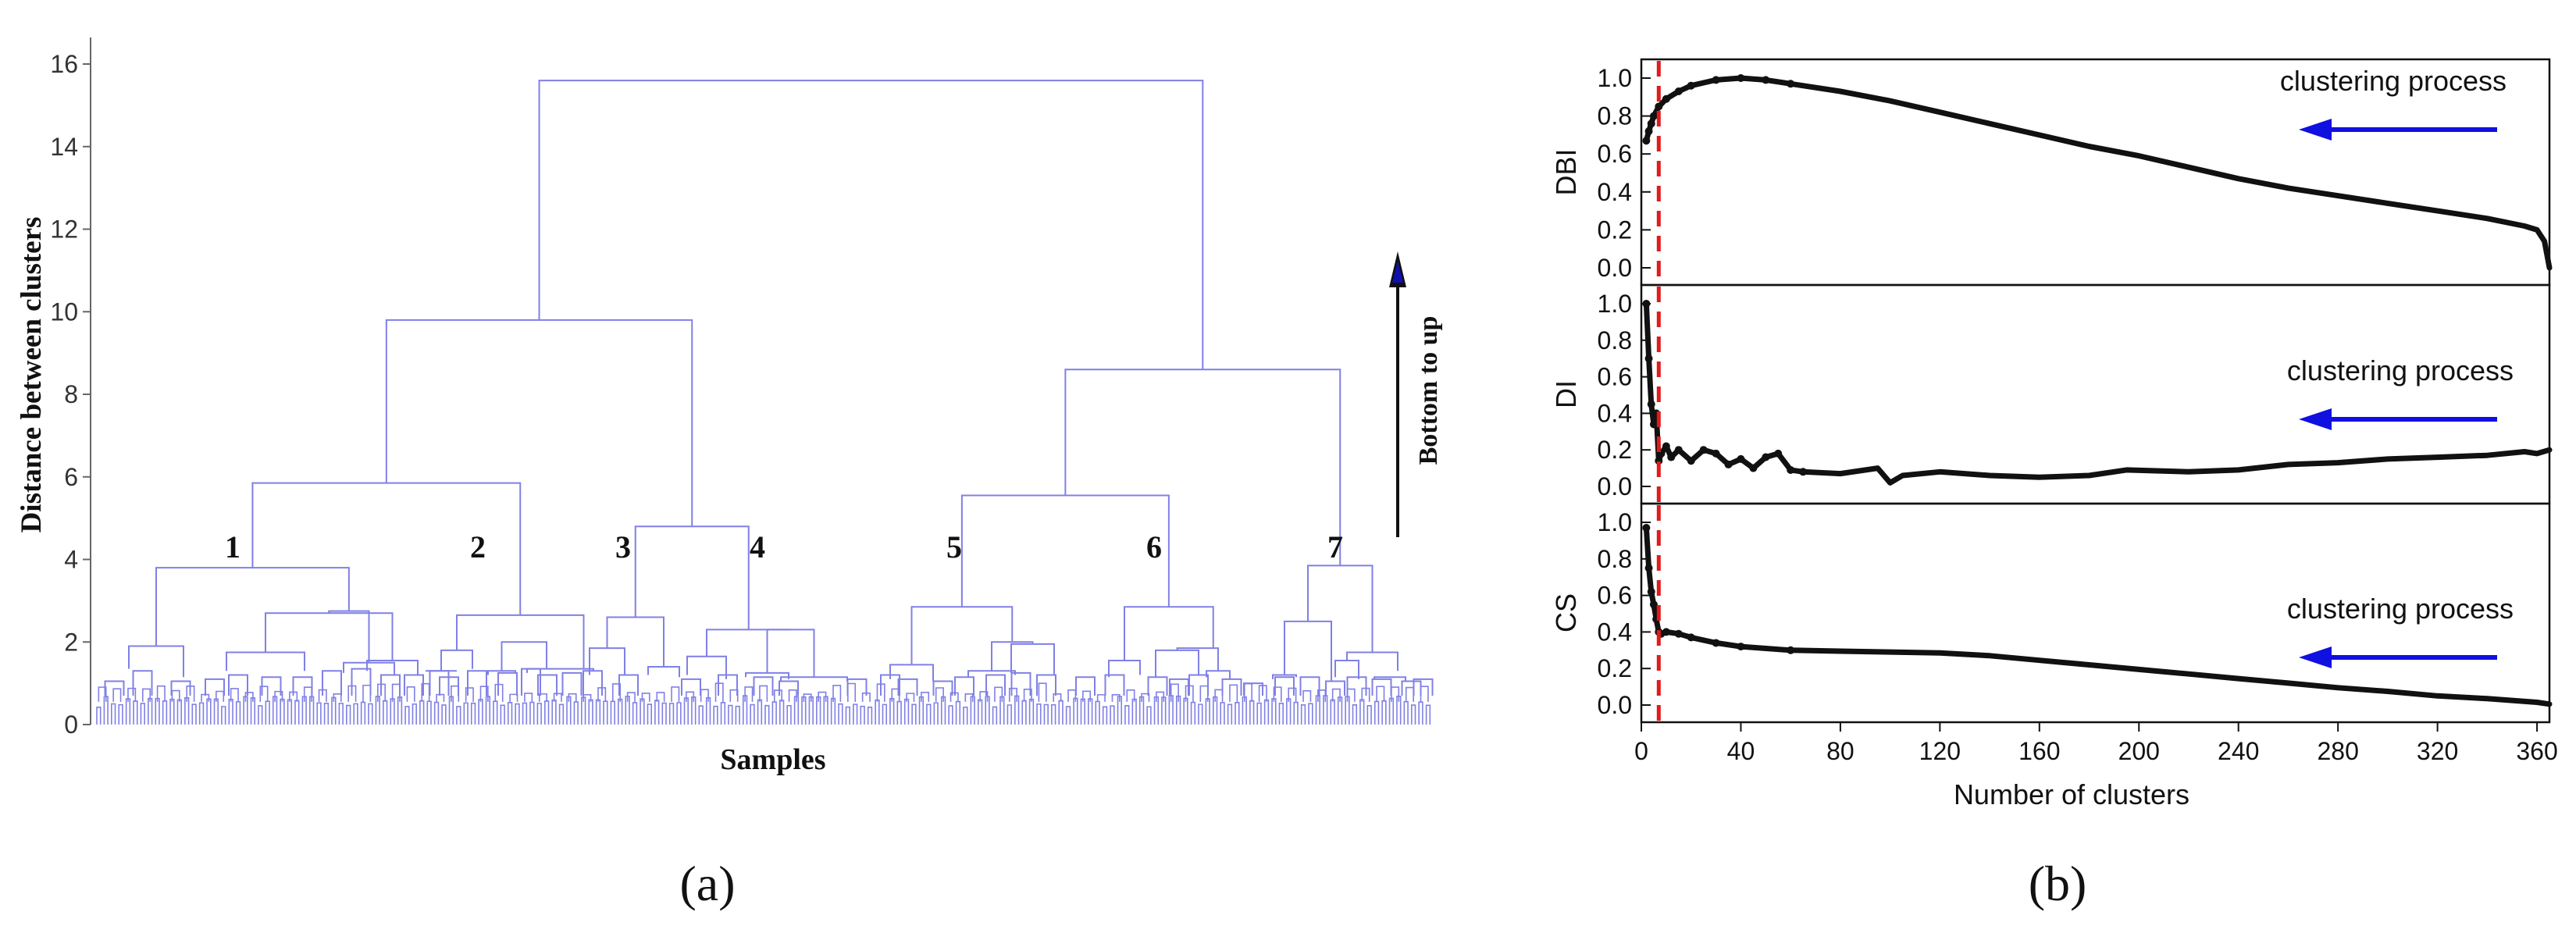 The height and width of the screenshot is (926, 2576). What do you see at coordinates (1615, 596) in the screenshot?
I see `y-tick-label: 0.6` at bounding box center [1615, 596].